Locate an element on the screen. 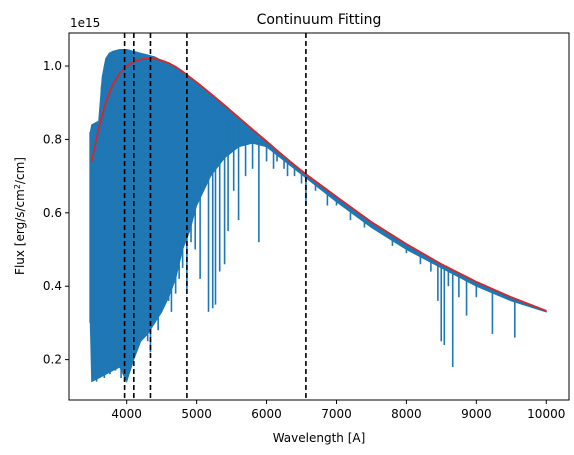 Image resolution: width=574 pixels, height=455 pixels. x-tick-label: 7000 is located at coordinates (336, 414).